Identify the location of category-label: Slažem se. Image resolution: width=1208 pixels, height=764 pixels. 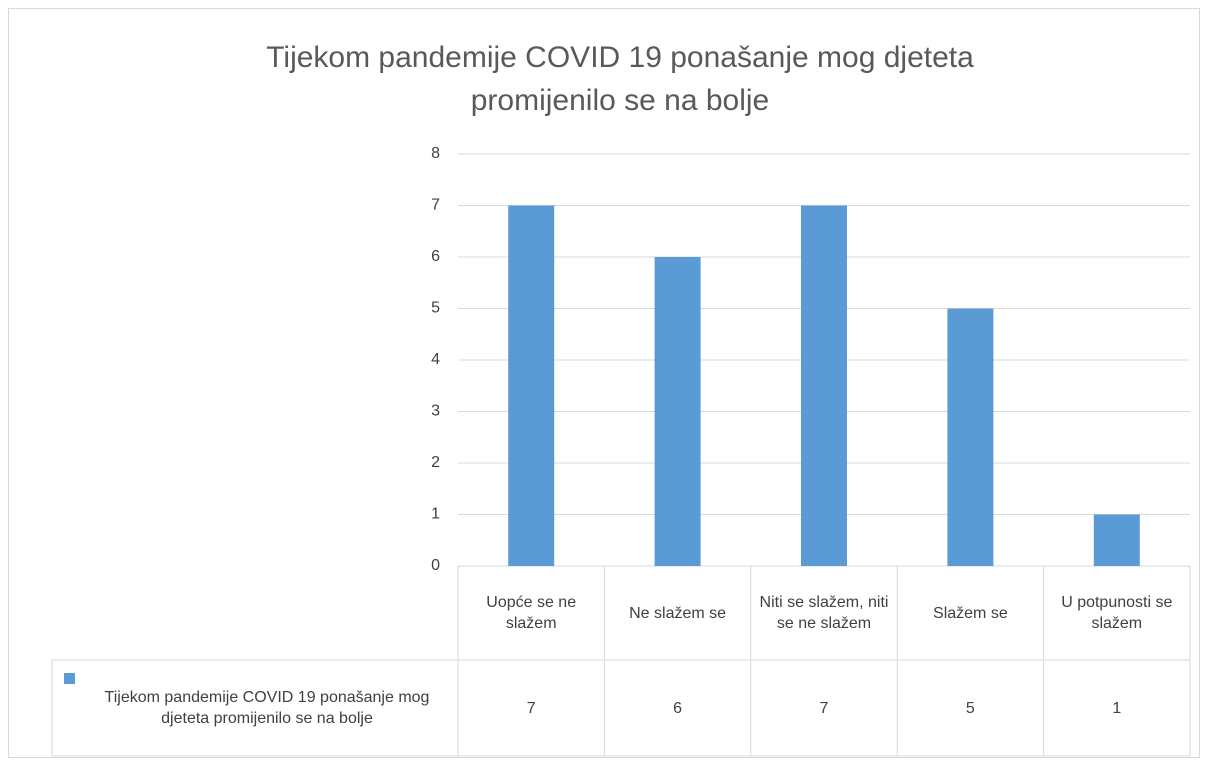
(970, 613).